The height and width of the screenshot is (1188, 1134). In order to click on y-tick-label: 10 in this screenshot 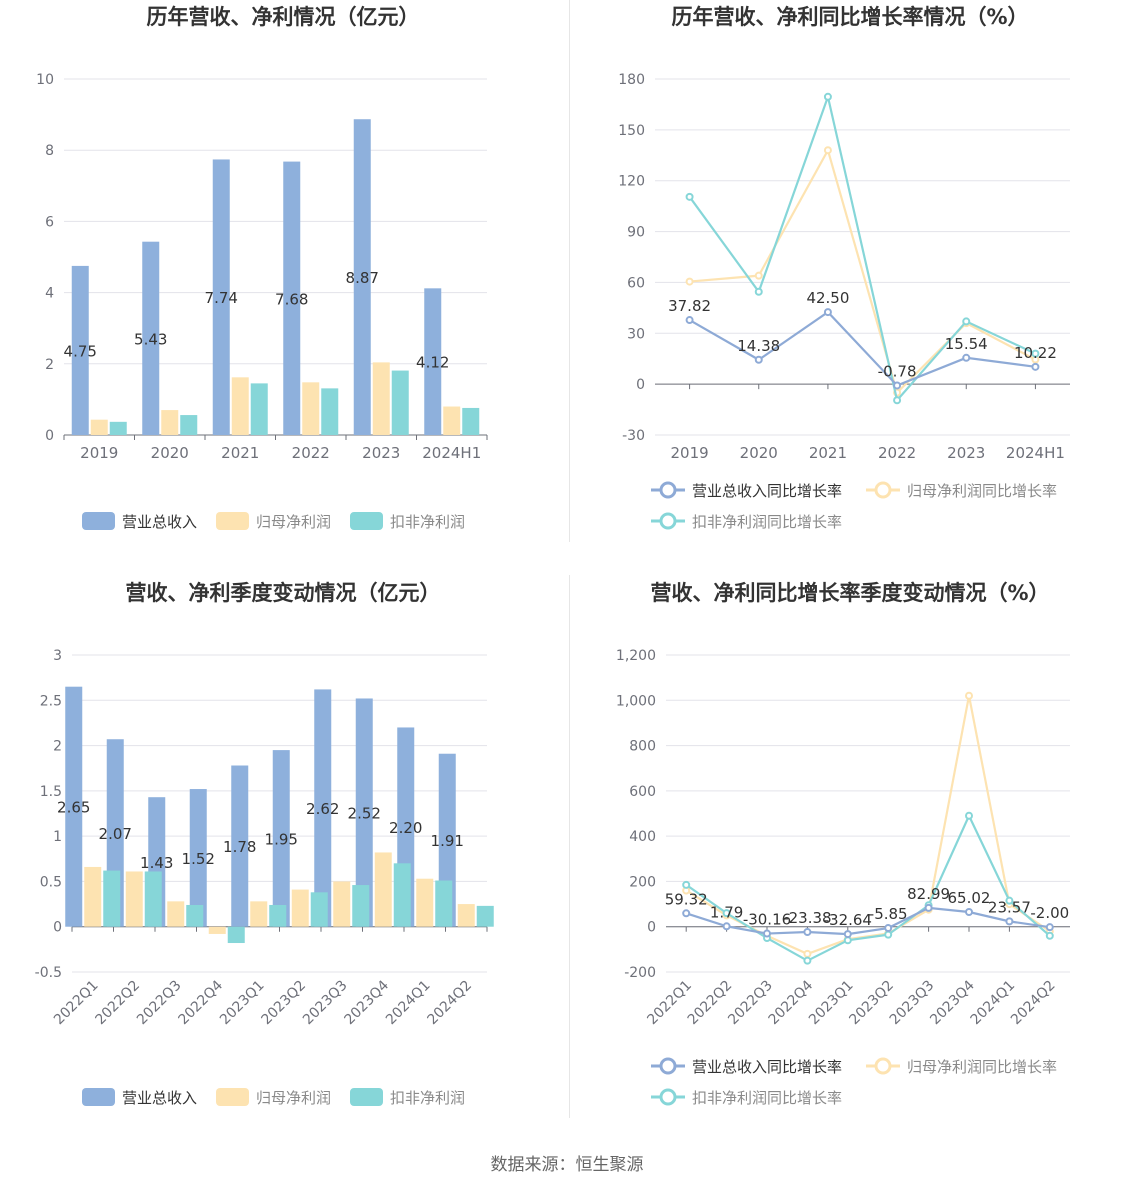, I will do `click(45, 80)`.